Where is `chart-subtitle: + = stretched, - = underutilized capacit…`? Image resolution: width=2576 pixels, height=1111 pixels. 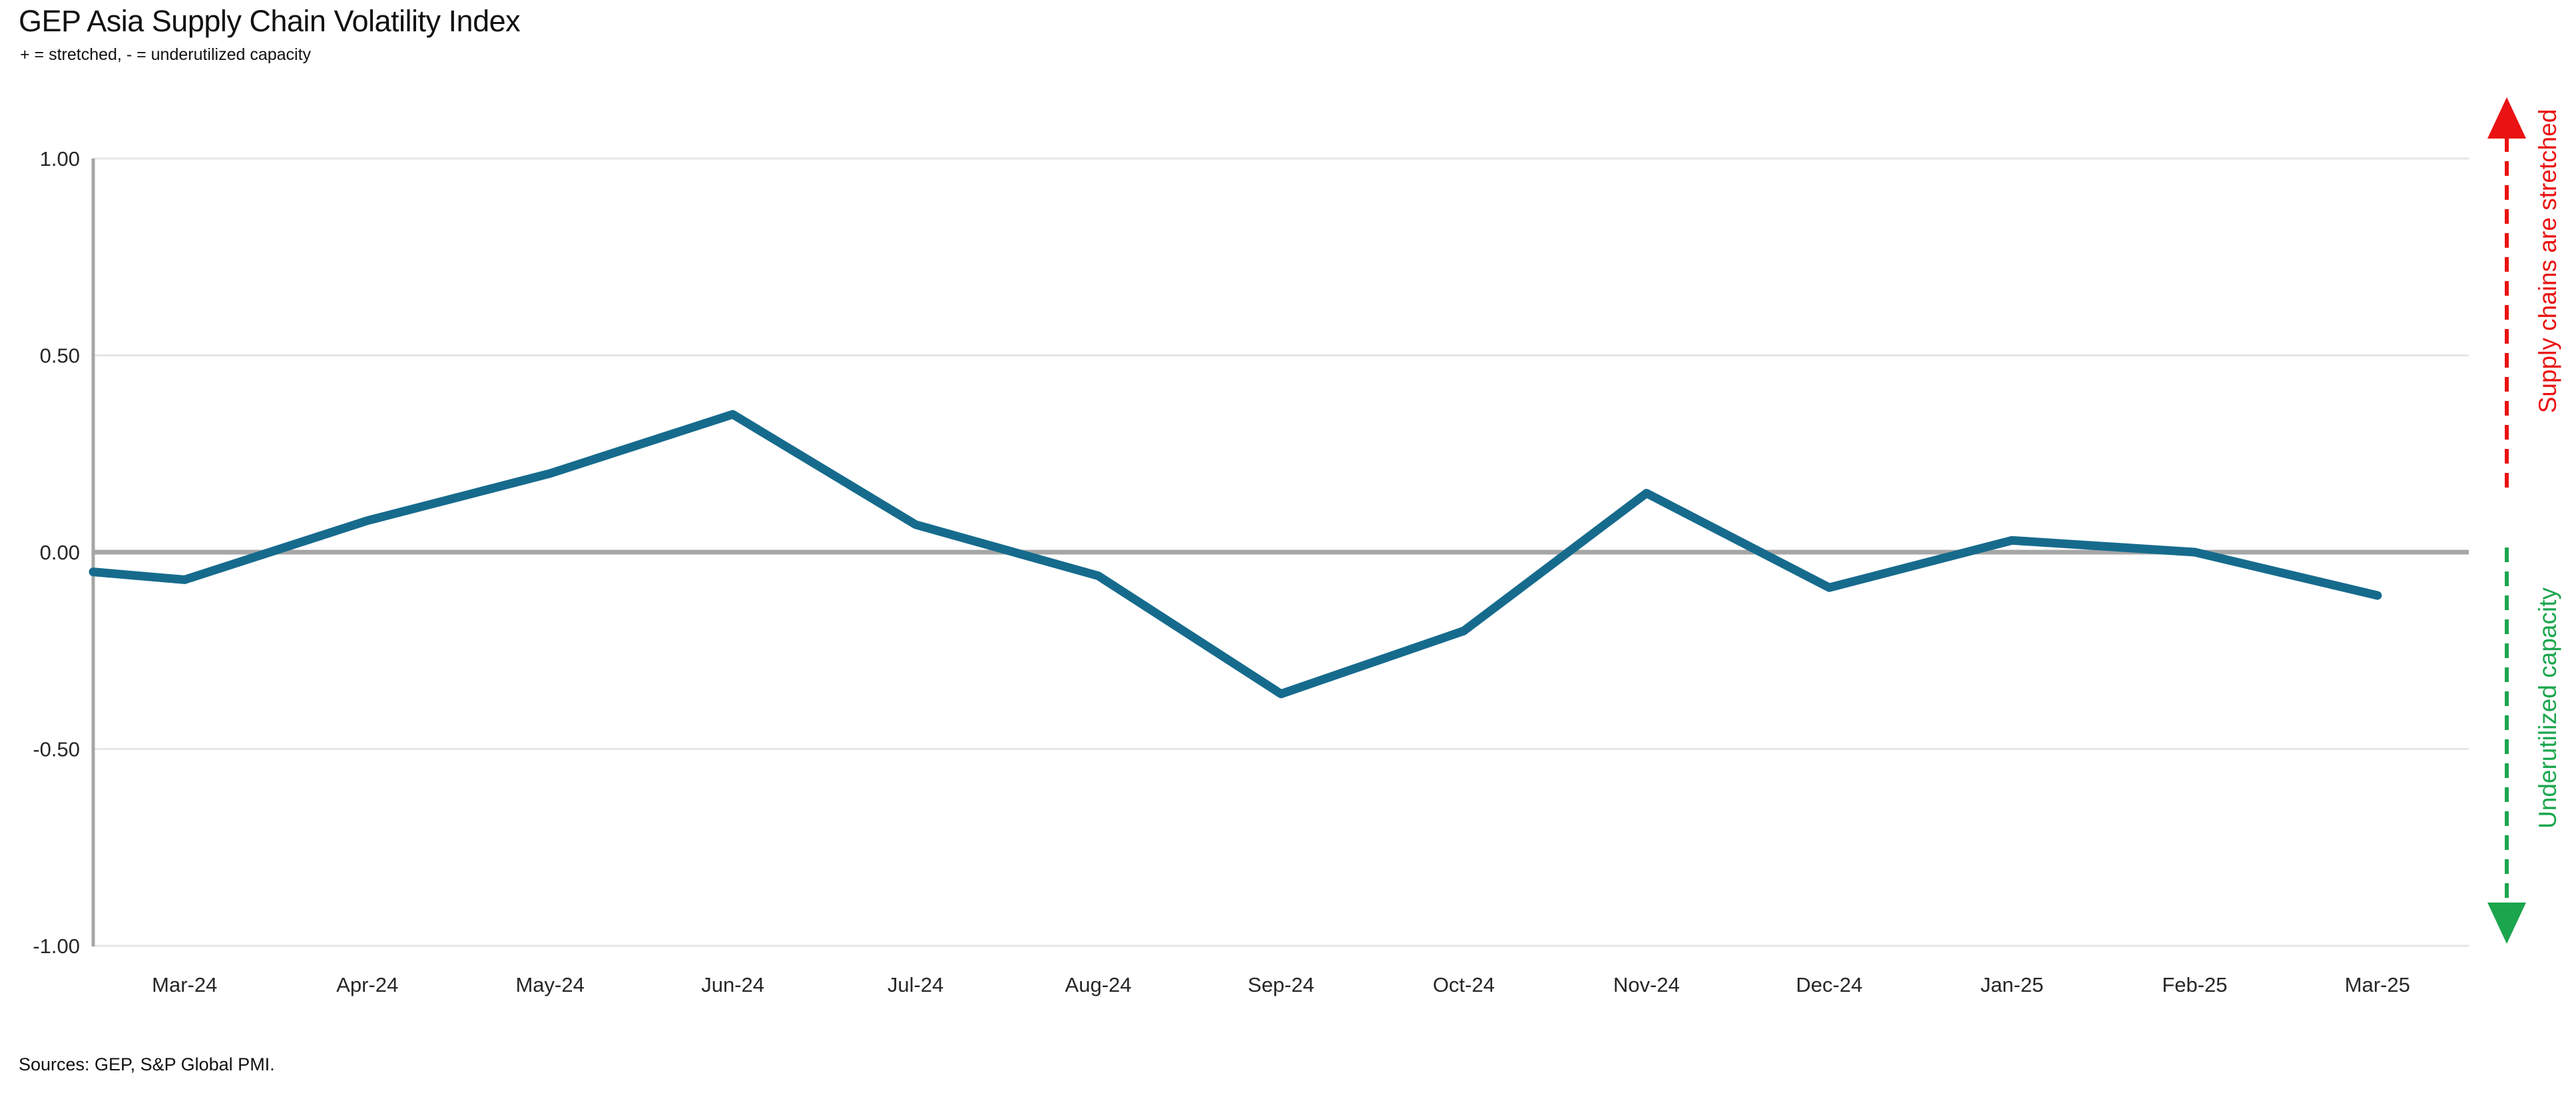
chart-subtitle: + = stretched, - = underutilized capacit… is located at coordinates (166, 54).